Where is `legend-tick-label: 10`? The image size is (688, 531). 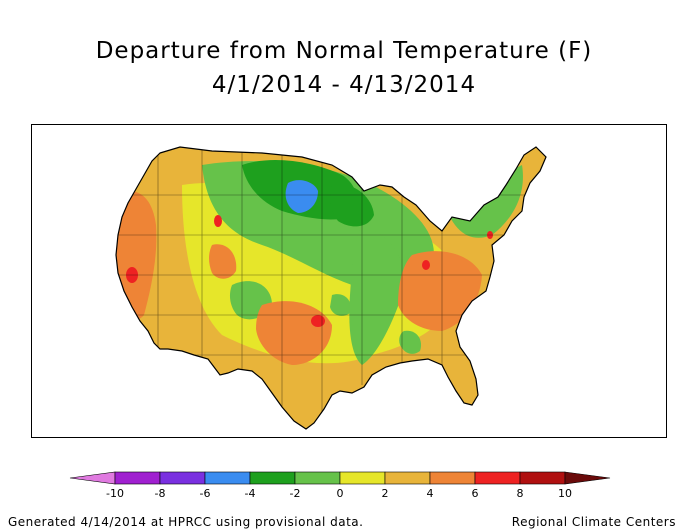 legend-tick-label: 10 is located at coordinates (565, 493).